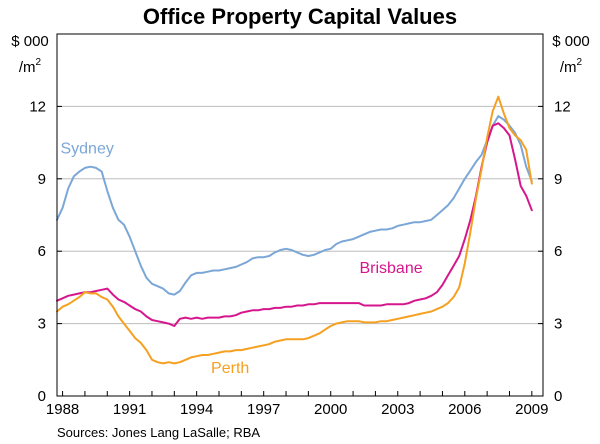 The image size is (600, 444). I want to click on y-axis-left-unit-line2: /m2, so click(30, 66).